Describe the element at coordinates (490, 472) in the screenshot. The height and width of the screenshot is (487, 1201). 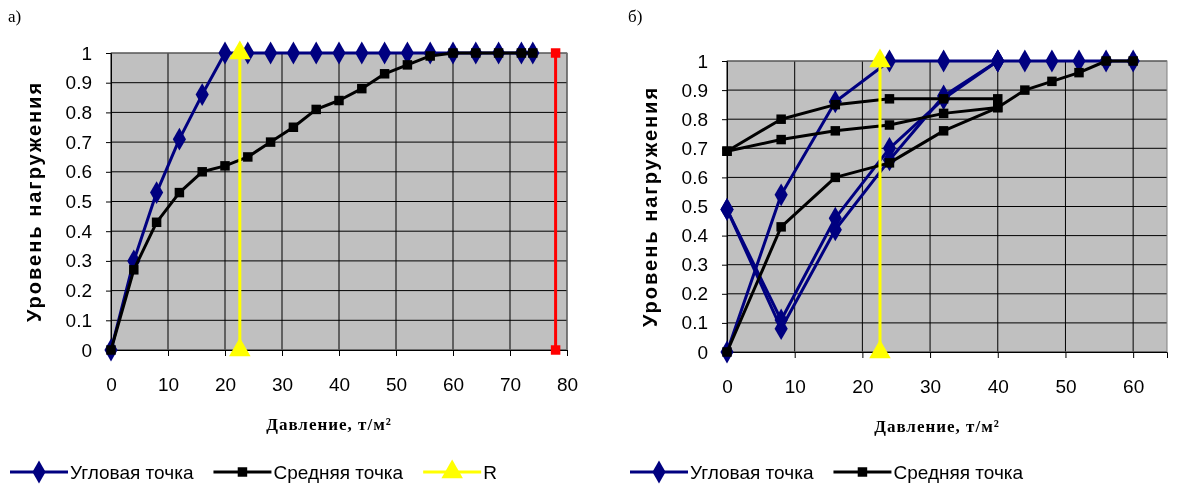
I see `legend-label: R` at that location.